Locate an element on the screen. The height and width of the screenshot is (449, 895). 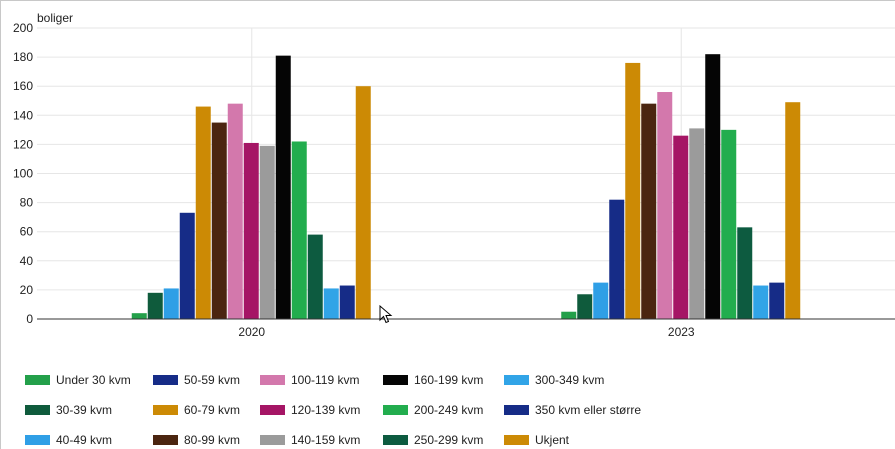
legend-label: 250-299 kvm is located at coordinates (448, 440).